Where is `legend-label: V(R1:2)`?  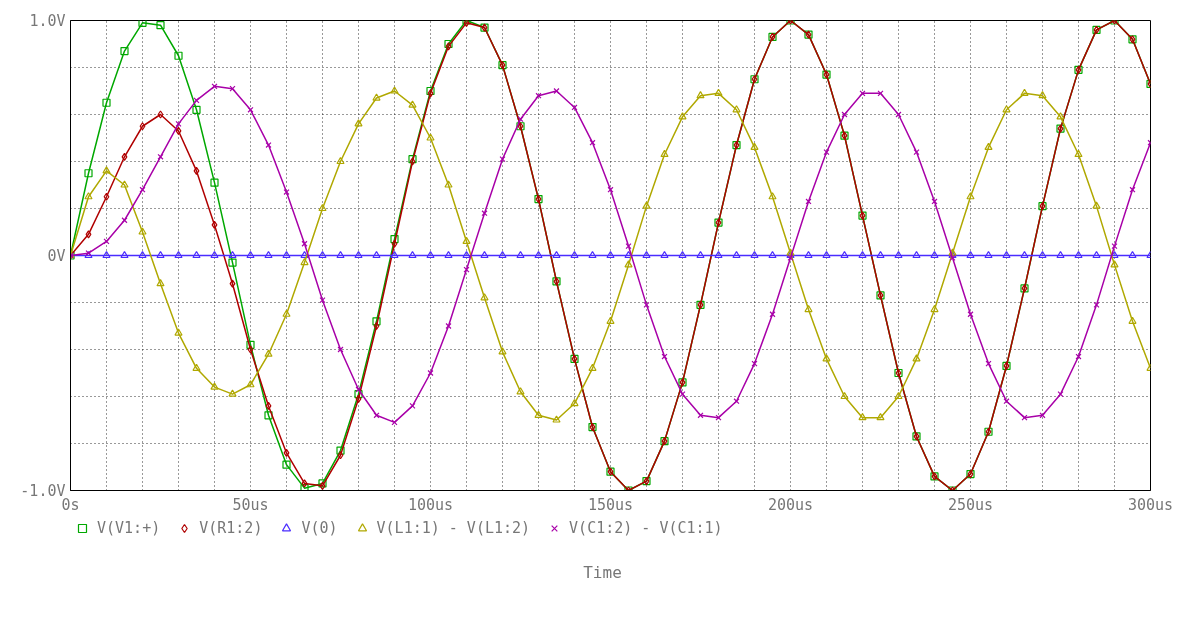 legend-label: V(R1:2) is located at coordinates (231, 528).